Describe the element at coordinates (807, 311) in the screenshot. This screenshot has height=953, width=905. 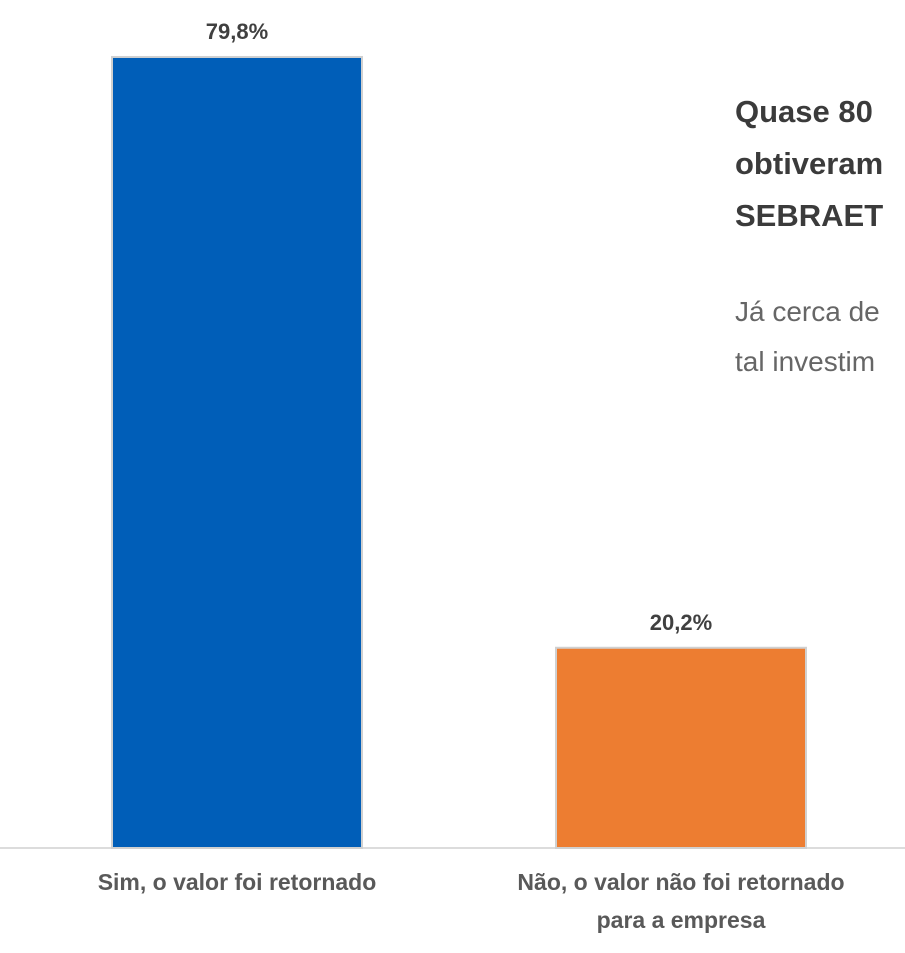
I see `annotation-body: Já cerca de` at that location.